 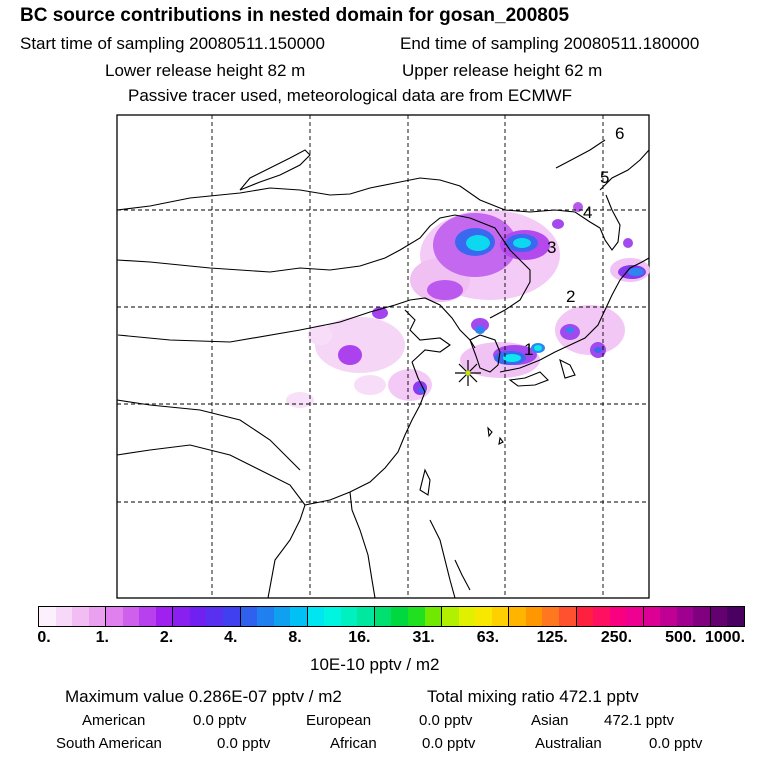 What do you see at coordinates (203, 696) in the screenshot?
I see `max-value-text: Maximum value 0.286E-07 pptv / m2` at bounding box center [203, 696].